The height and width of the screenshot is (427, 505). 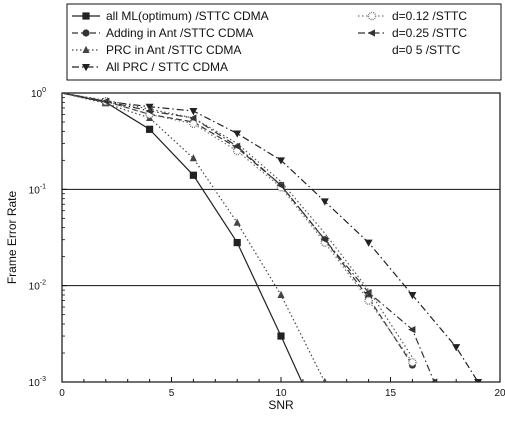 What do you see at coordinates (86, 33) in the screenshot?
I see `data-point-circle` at bounding box center [86, 33].